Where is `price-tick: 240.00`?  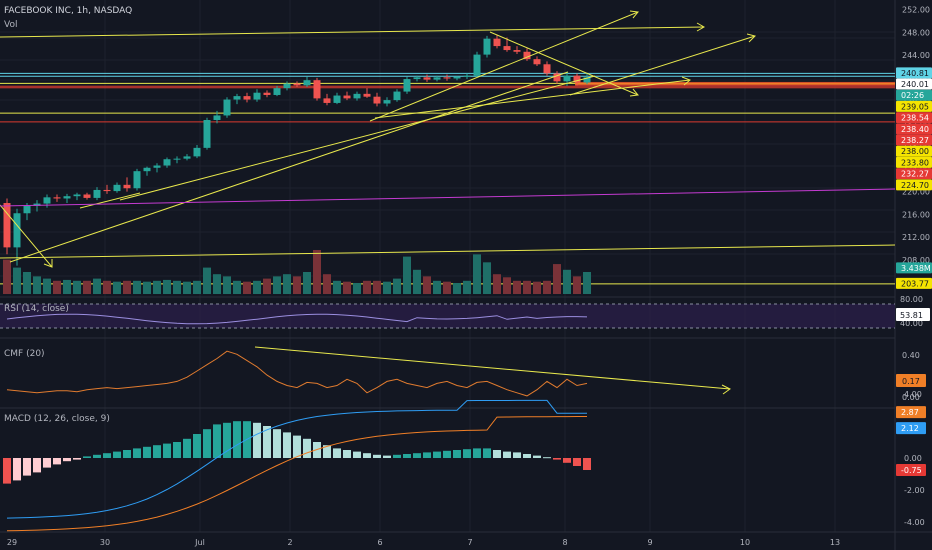
price-tick: 240.00 is located at coordinates (916, 78).